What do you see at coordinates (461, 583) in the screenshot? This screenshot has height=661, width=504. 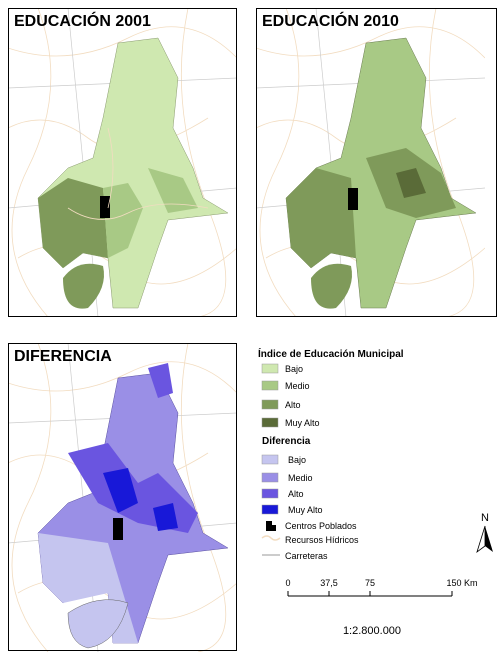 I see `scale-label: 150 Km` at bounding box center [461, 583].